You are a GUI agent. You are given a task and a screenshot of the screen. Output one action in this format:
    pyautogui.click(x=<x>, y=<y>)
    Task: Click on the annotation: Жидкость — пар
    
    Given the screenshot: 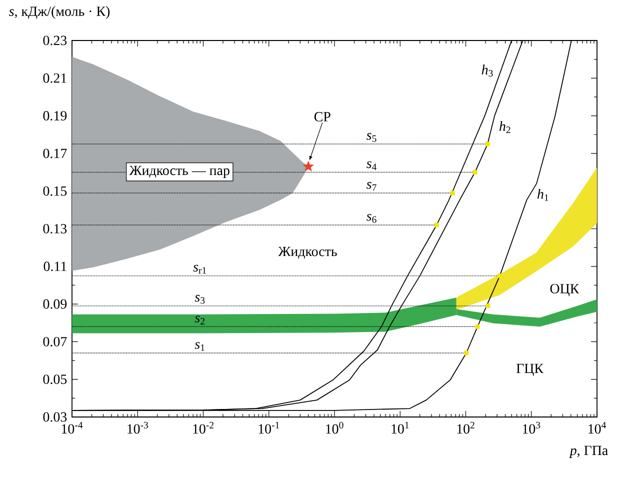 What is the action you would take?
    pyautogui.click(x=179, y=172)
    